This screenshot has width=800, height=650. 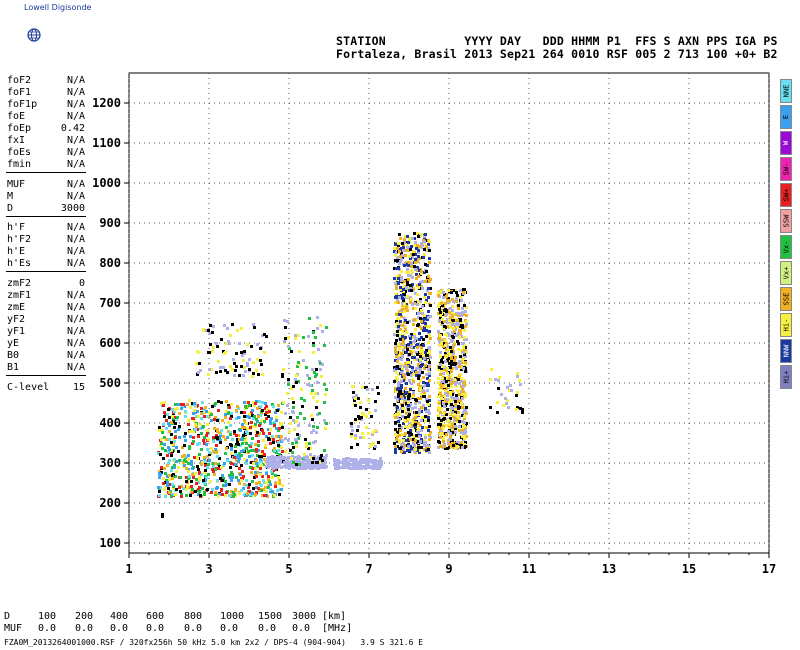 I want to click on param-name: zmF2, so click(x=19, y=283).